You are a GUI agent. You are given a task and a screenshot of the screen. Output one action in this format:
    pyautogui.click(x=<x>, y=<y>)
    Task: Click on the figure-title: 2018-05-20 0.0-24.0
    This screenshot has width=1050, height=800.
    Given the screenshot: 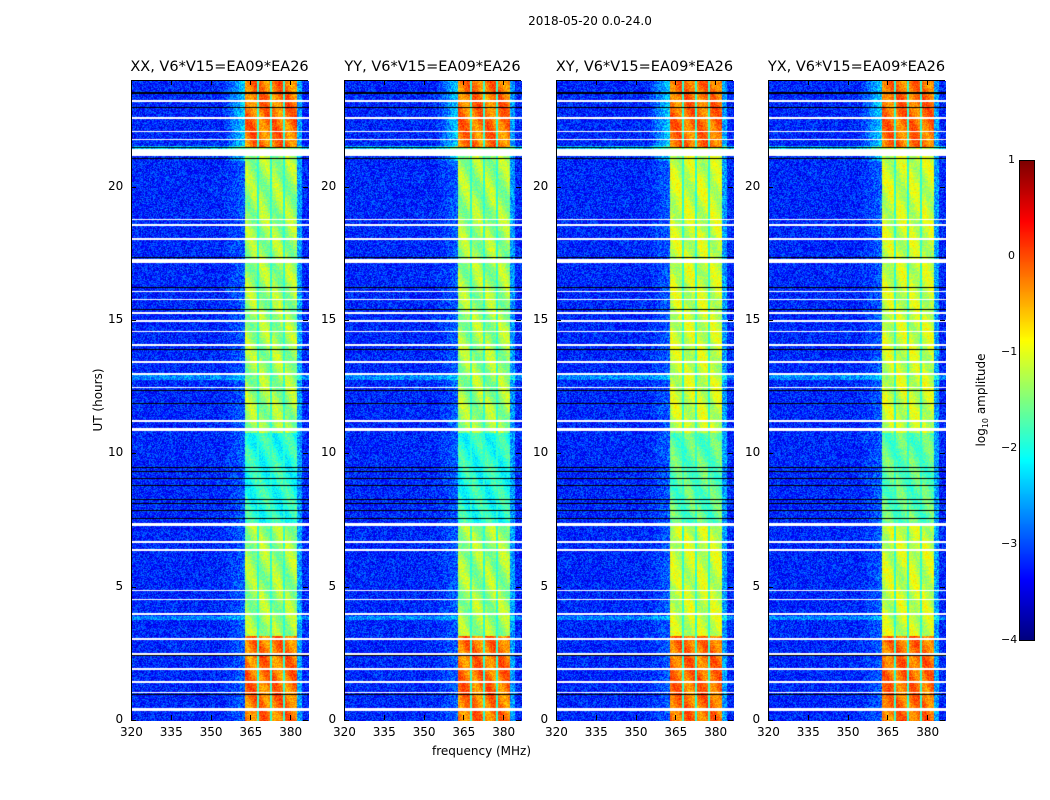 What is the action you would take?
    pyautogui.click(x=590, y=21)
    